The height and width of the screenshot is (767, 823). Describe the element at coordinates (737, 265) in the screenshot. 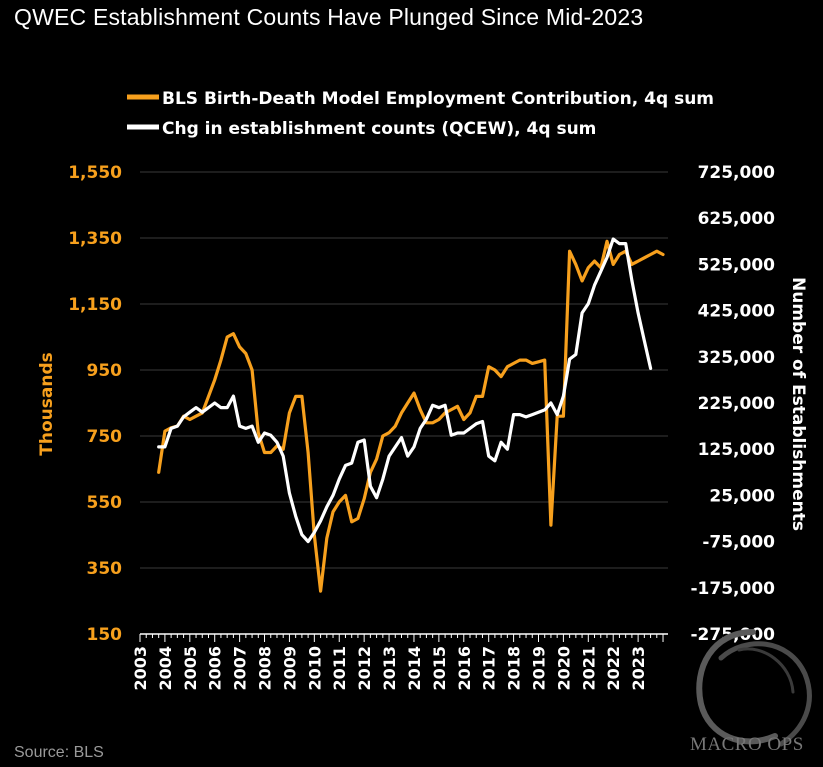

I see `right-tick-label: 525,000` at that location.